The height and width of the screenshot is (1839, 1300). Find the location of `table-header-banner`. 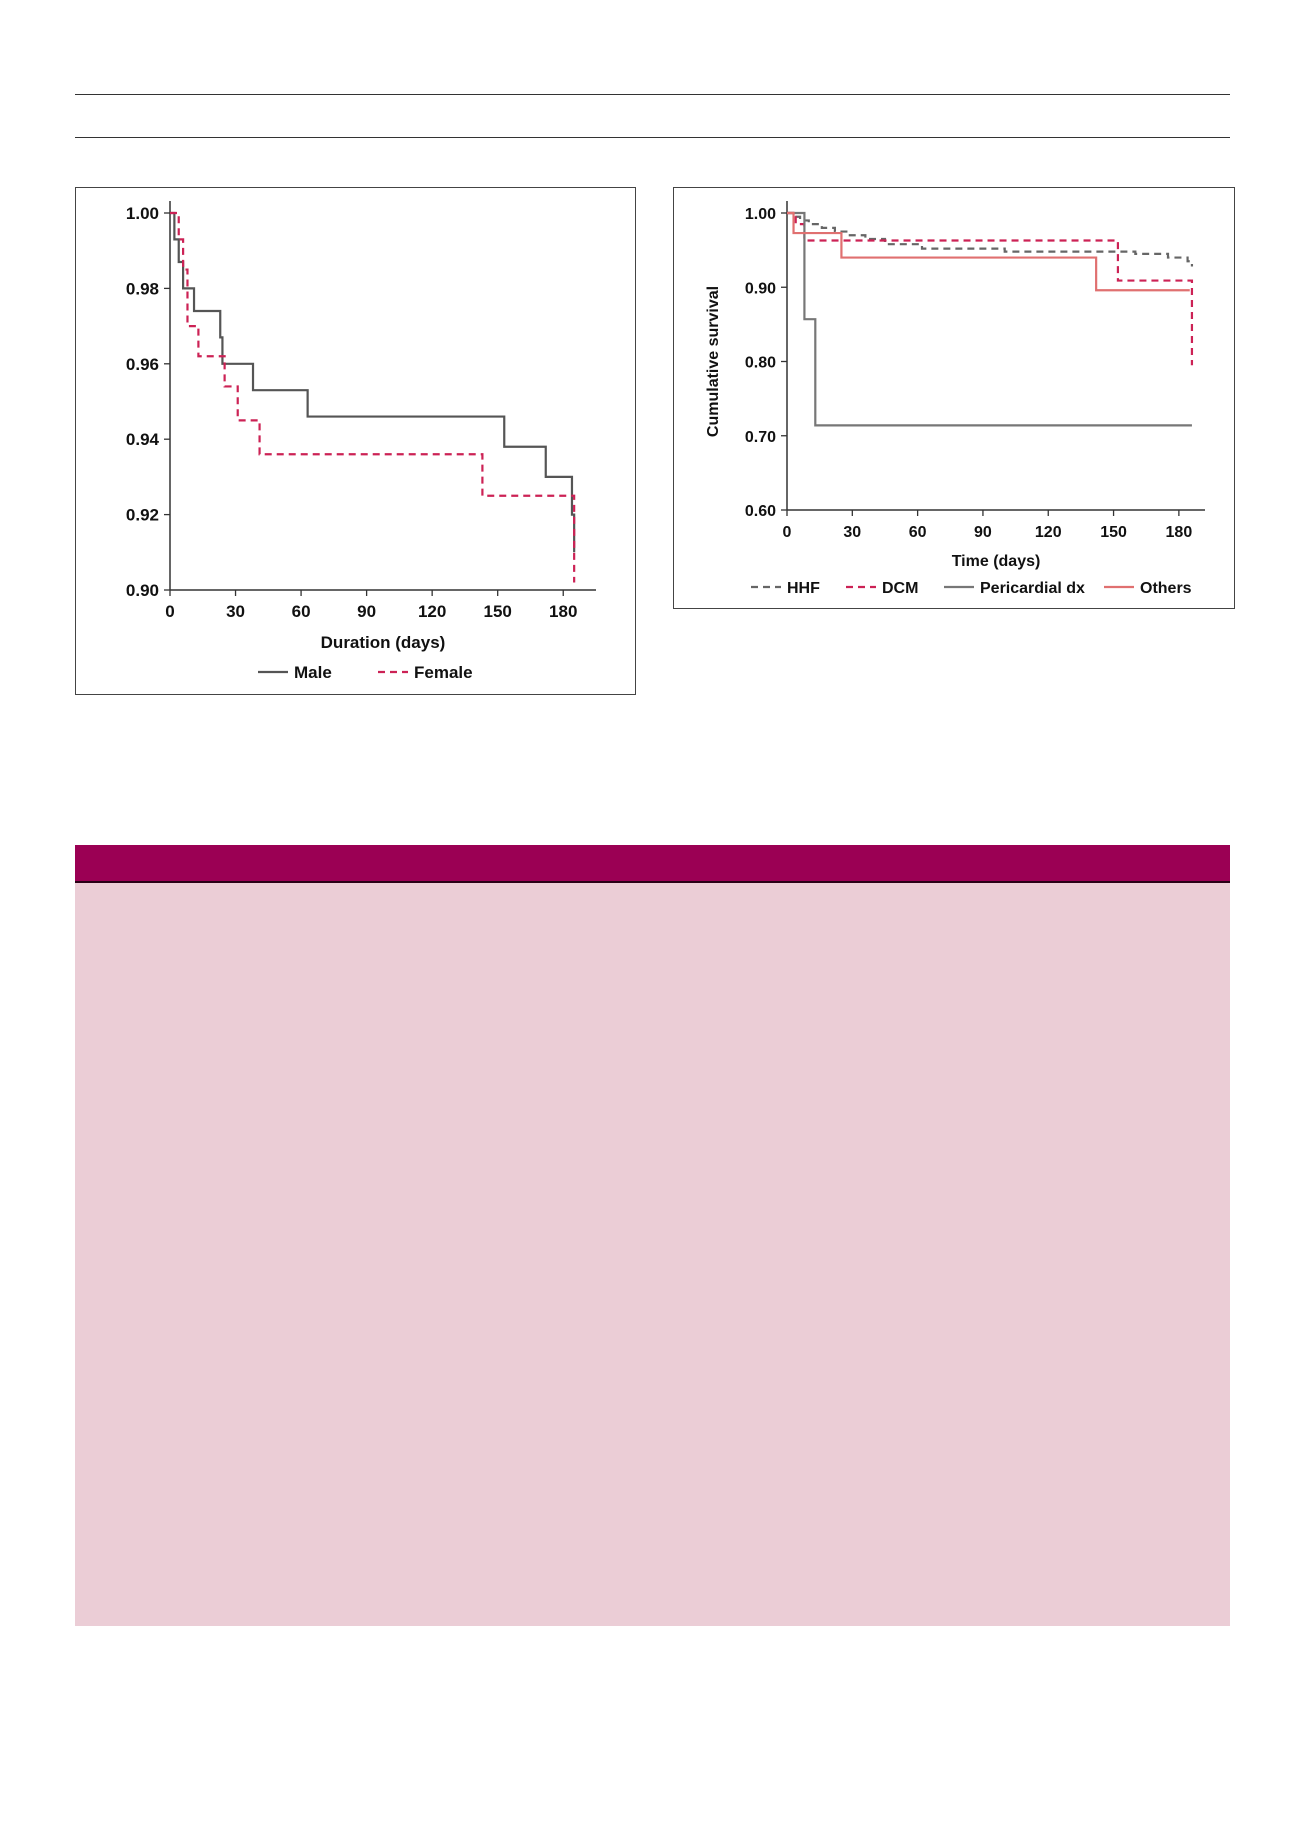

table-header-banner is located at coordinates (652, 864).